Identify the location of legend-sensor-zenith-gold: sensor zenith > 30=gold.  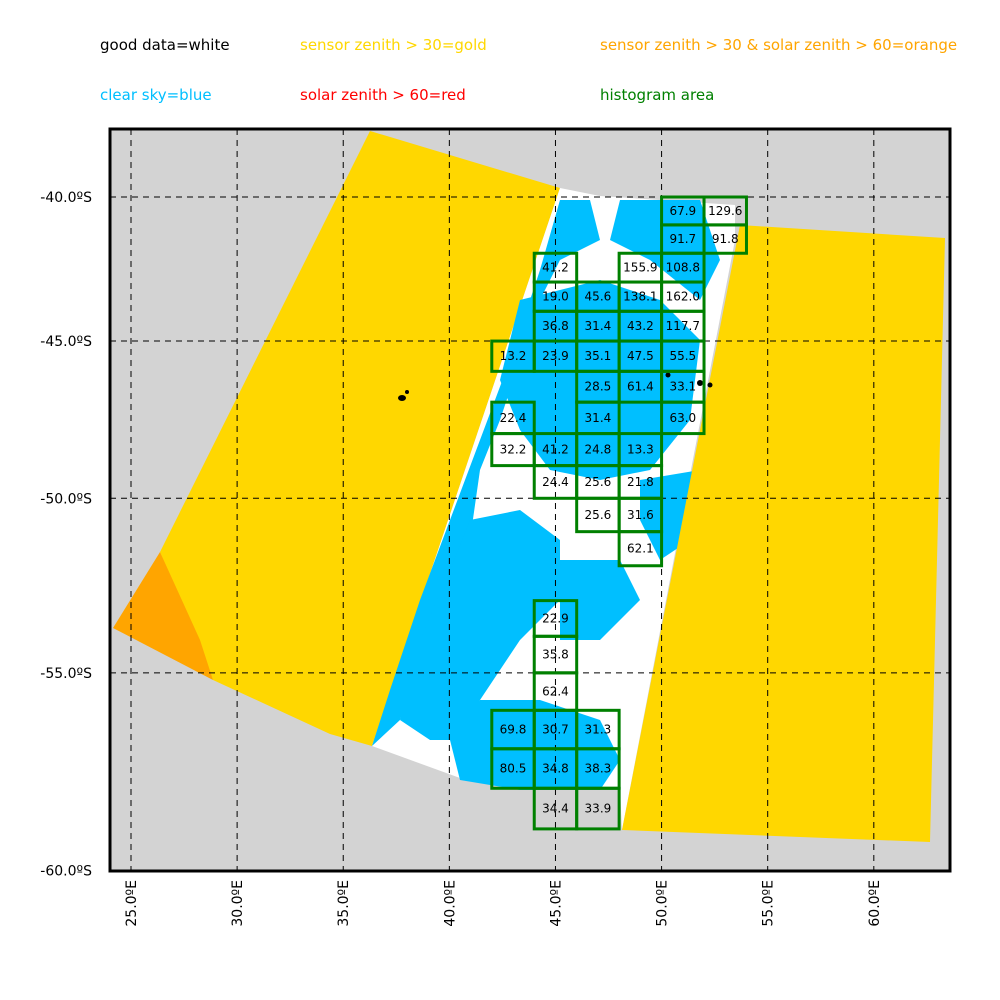
(393, 45).